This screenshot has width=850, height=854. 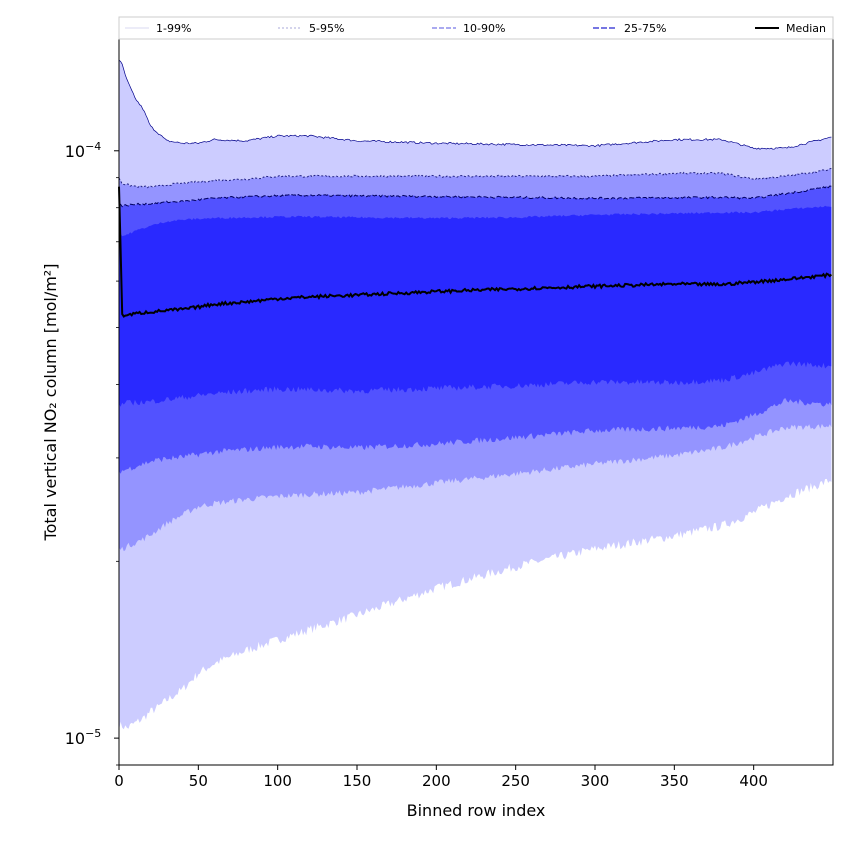 I want to click on x-tick-label: 400, so click(x=753, y=781).